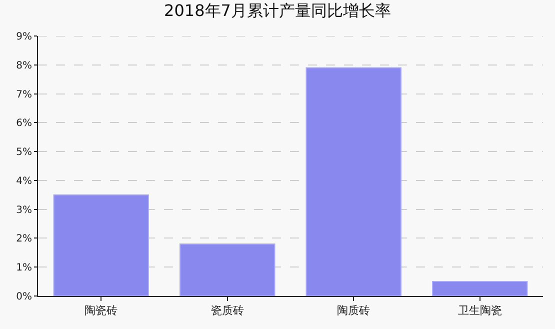 This screenshot has height=329, width=555. I want to click on y-tick-label: 7%, so click(24, 94).